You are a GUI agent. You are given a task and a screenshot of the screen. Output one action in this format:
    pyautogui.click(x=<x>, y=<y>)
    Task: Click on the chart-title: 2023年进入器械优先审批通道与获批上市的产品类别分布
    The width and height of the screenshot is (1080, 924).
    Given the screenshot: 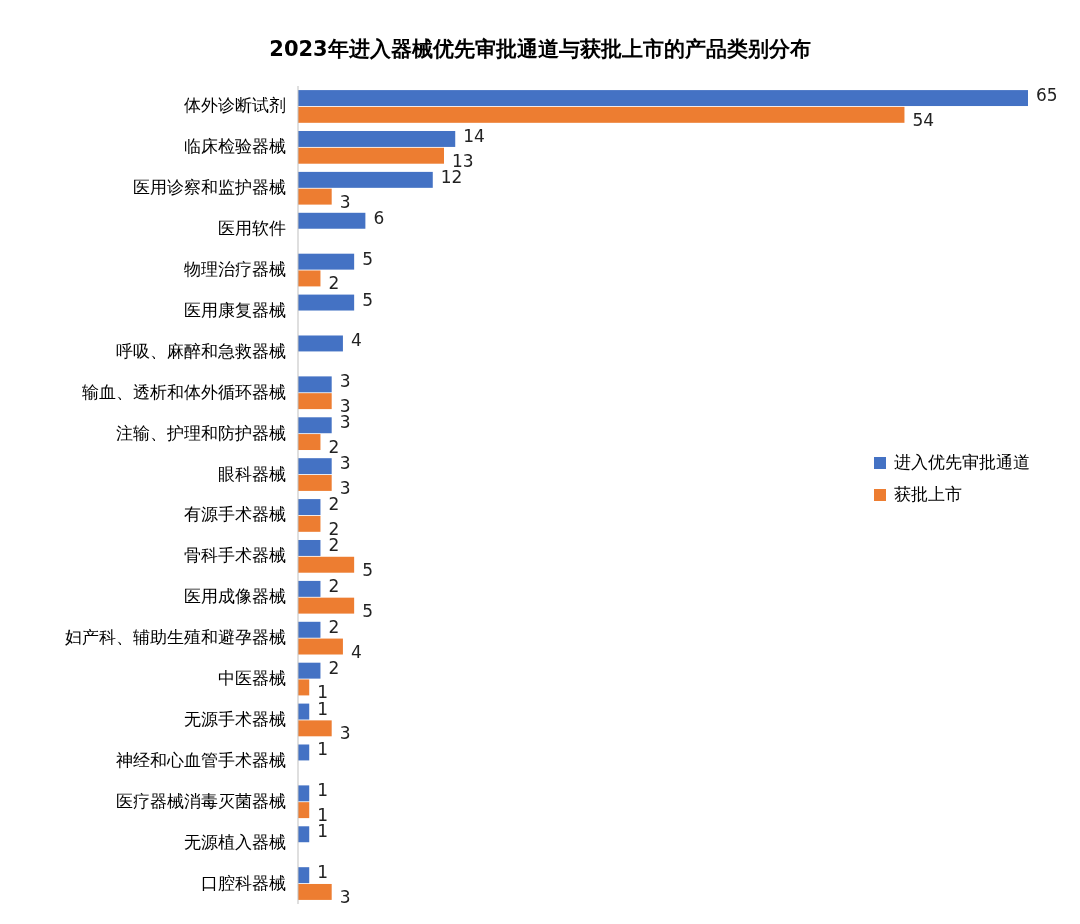 What is the action you would take?
    pyautogui.click(x=540, y=49)
    